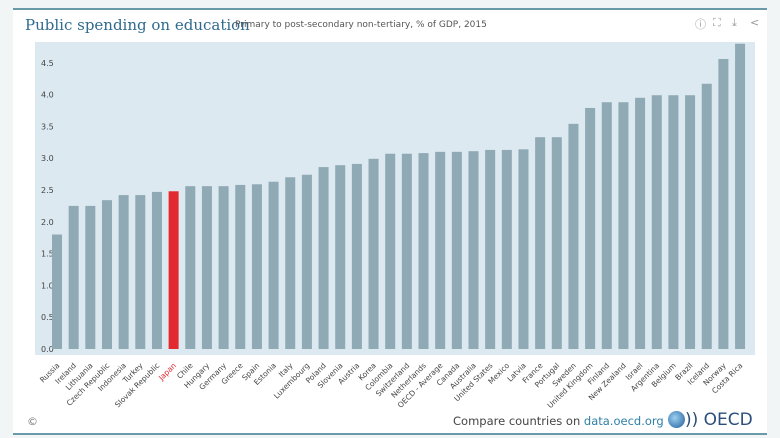 This screenshot has height=438, width=780. I want to click on bar-austria, so click(356, 256).